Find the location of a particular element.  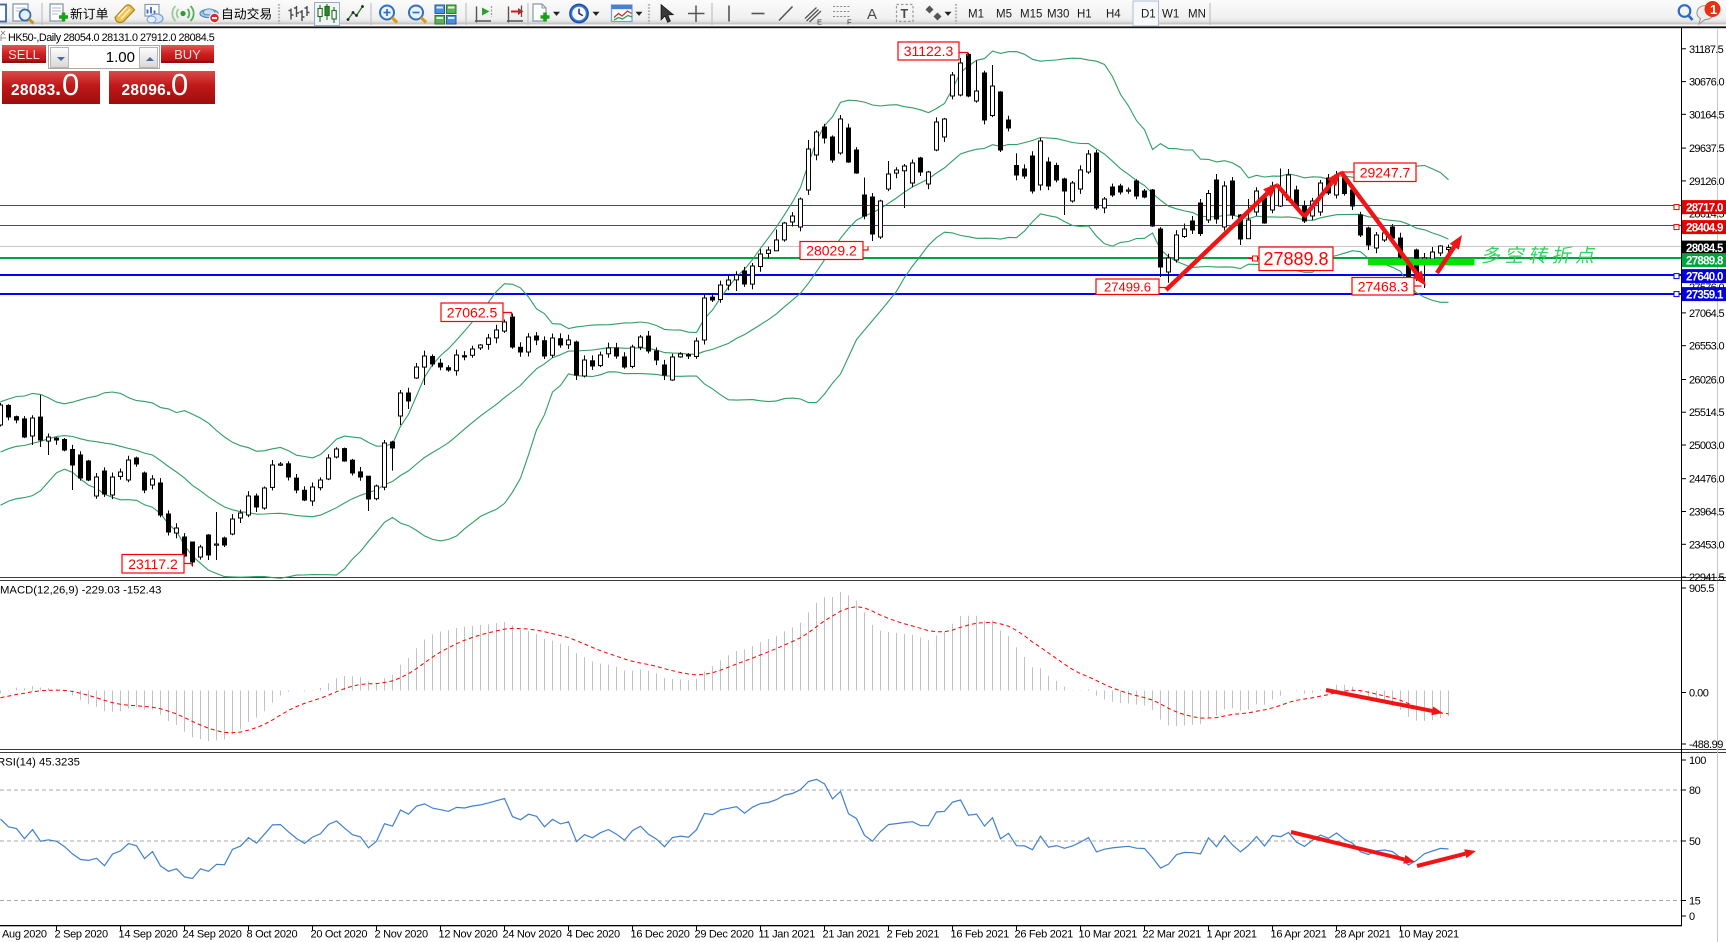

svg-text: 16 Apr 2021 is located at coordinates (1299, 935).